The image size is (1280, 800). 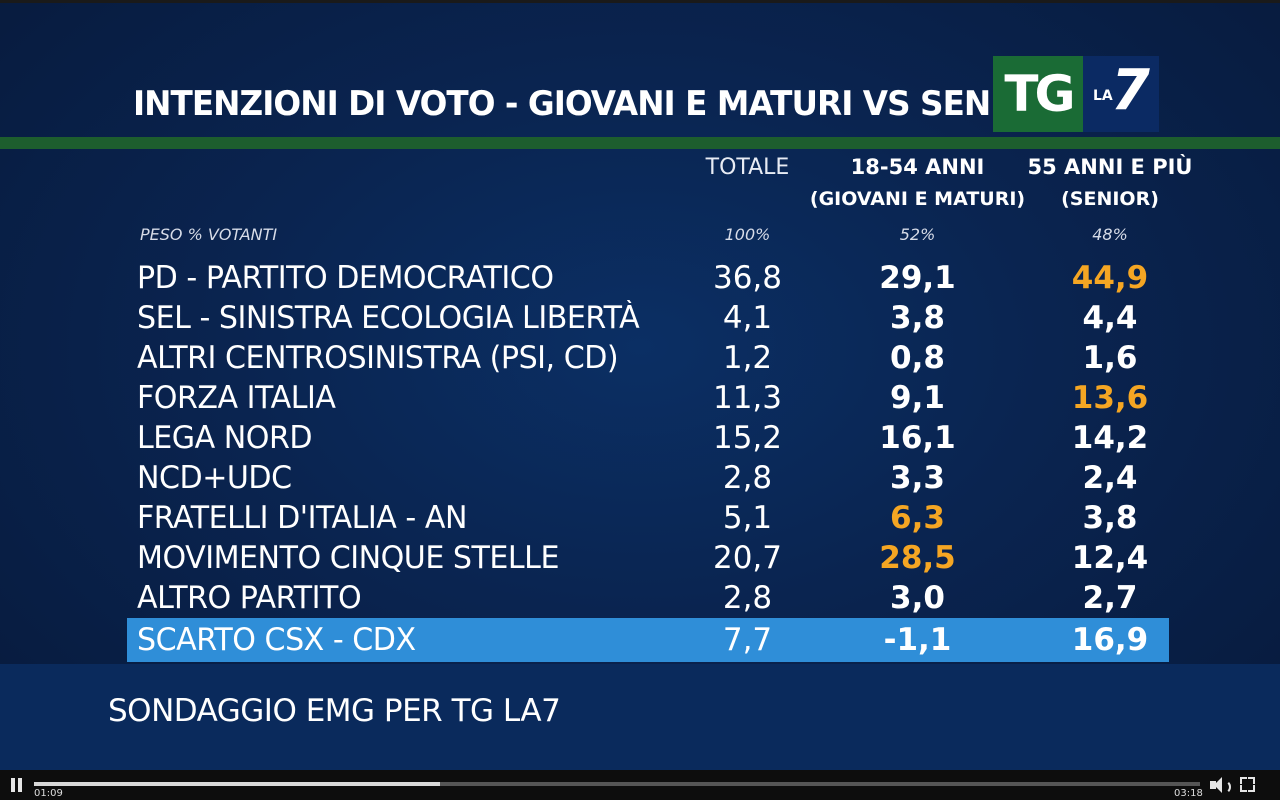 I want to click on table-row: LEGA NORD 15,2 16,1 14,2, so click(x=640, y=438).